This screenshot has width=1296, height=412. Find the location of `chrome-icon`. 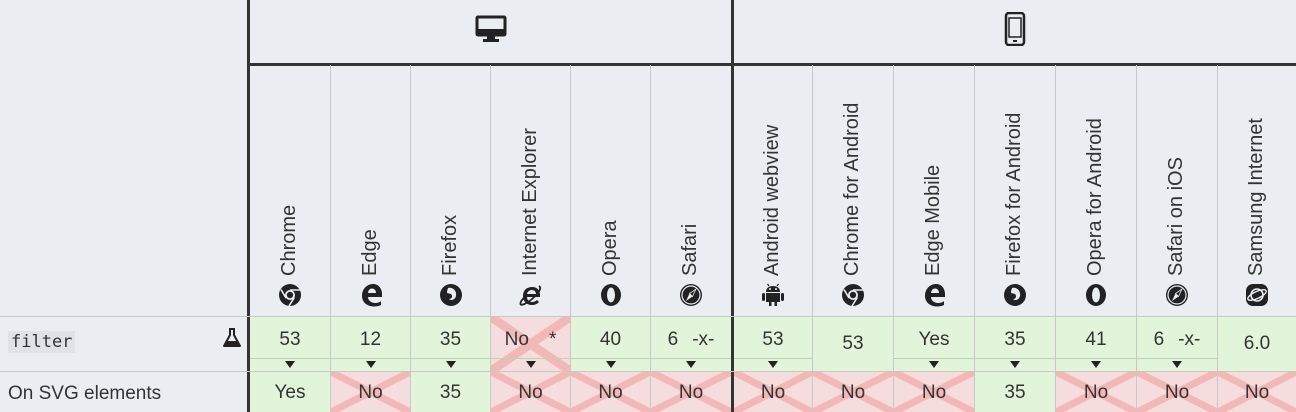

chrome-icon is located at coordinates (290, 295).